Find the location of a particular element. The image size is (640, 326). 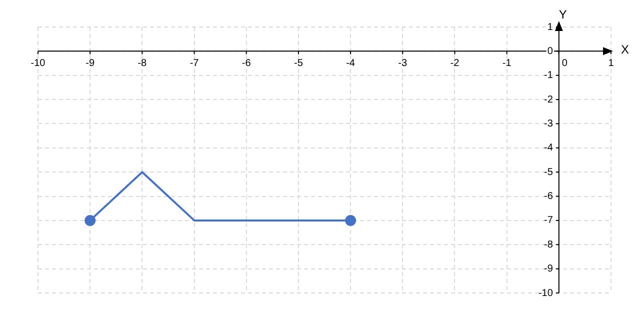

y-tick-label: -5 is located at coordinates (549, 172).